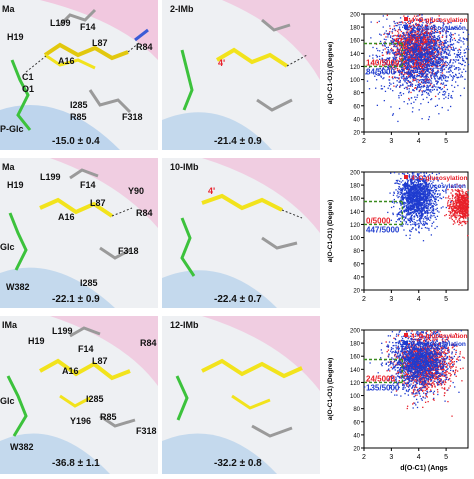  What do you see at coordinates (356, 94) in the screenshot?
I see `y-tick-label: 80` at bounding box center [356, 94].